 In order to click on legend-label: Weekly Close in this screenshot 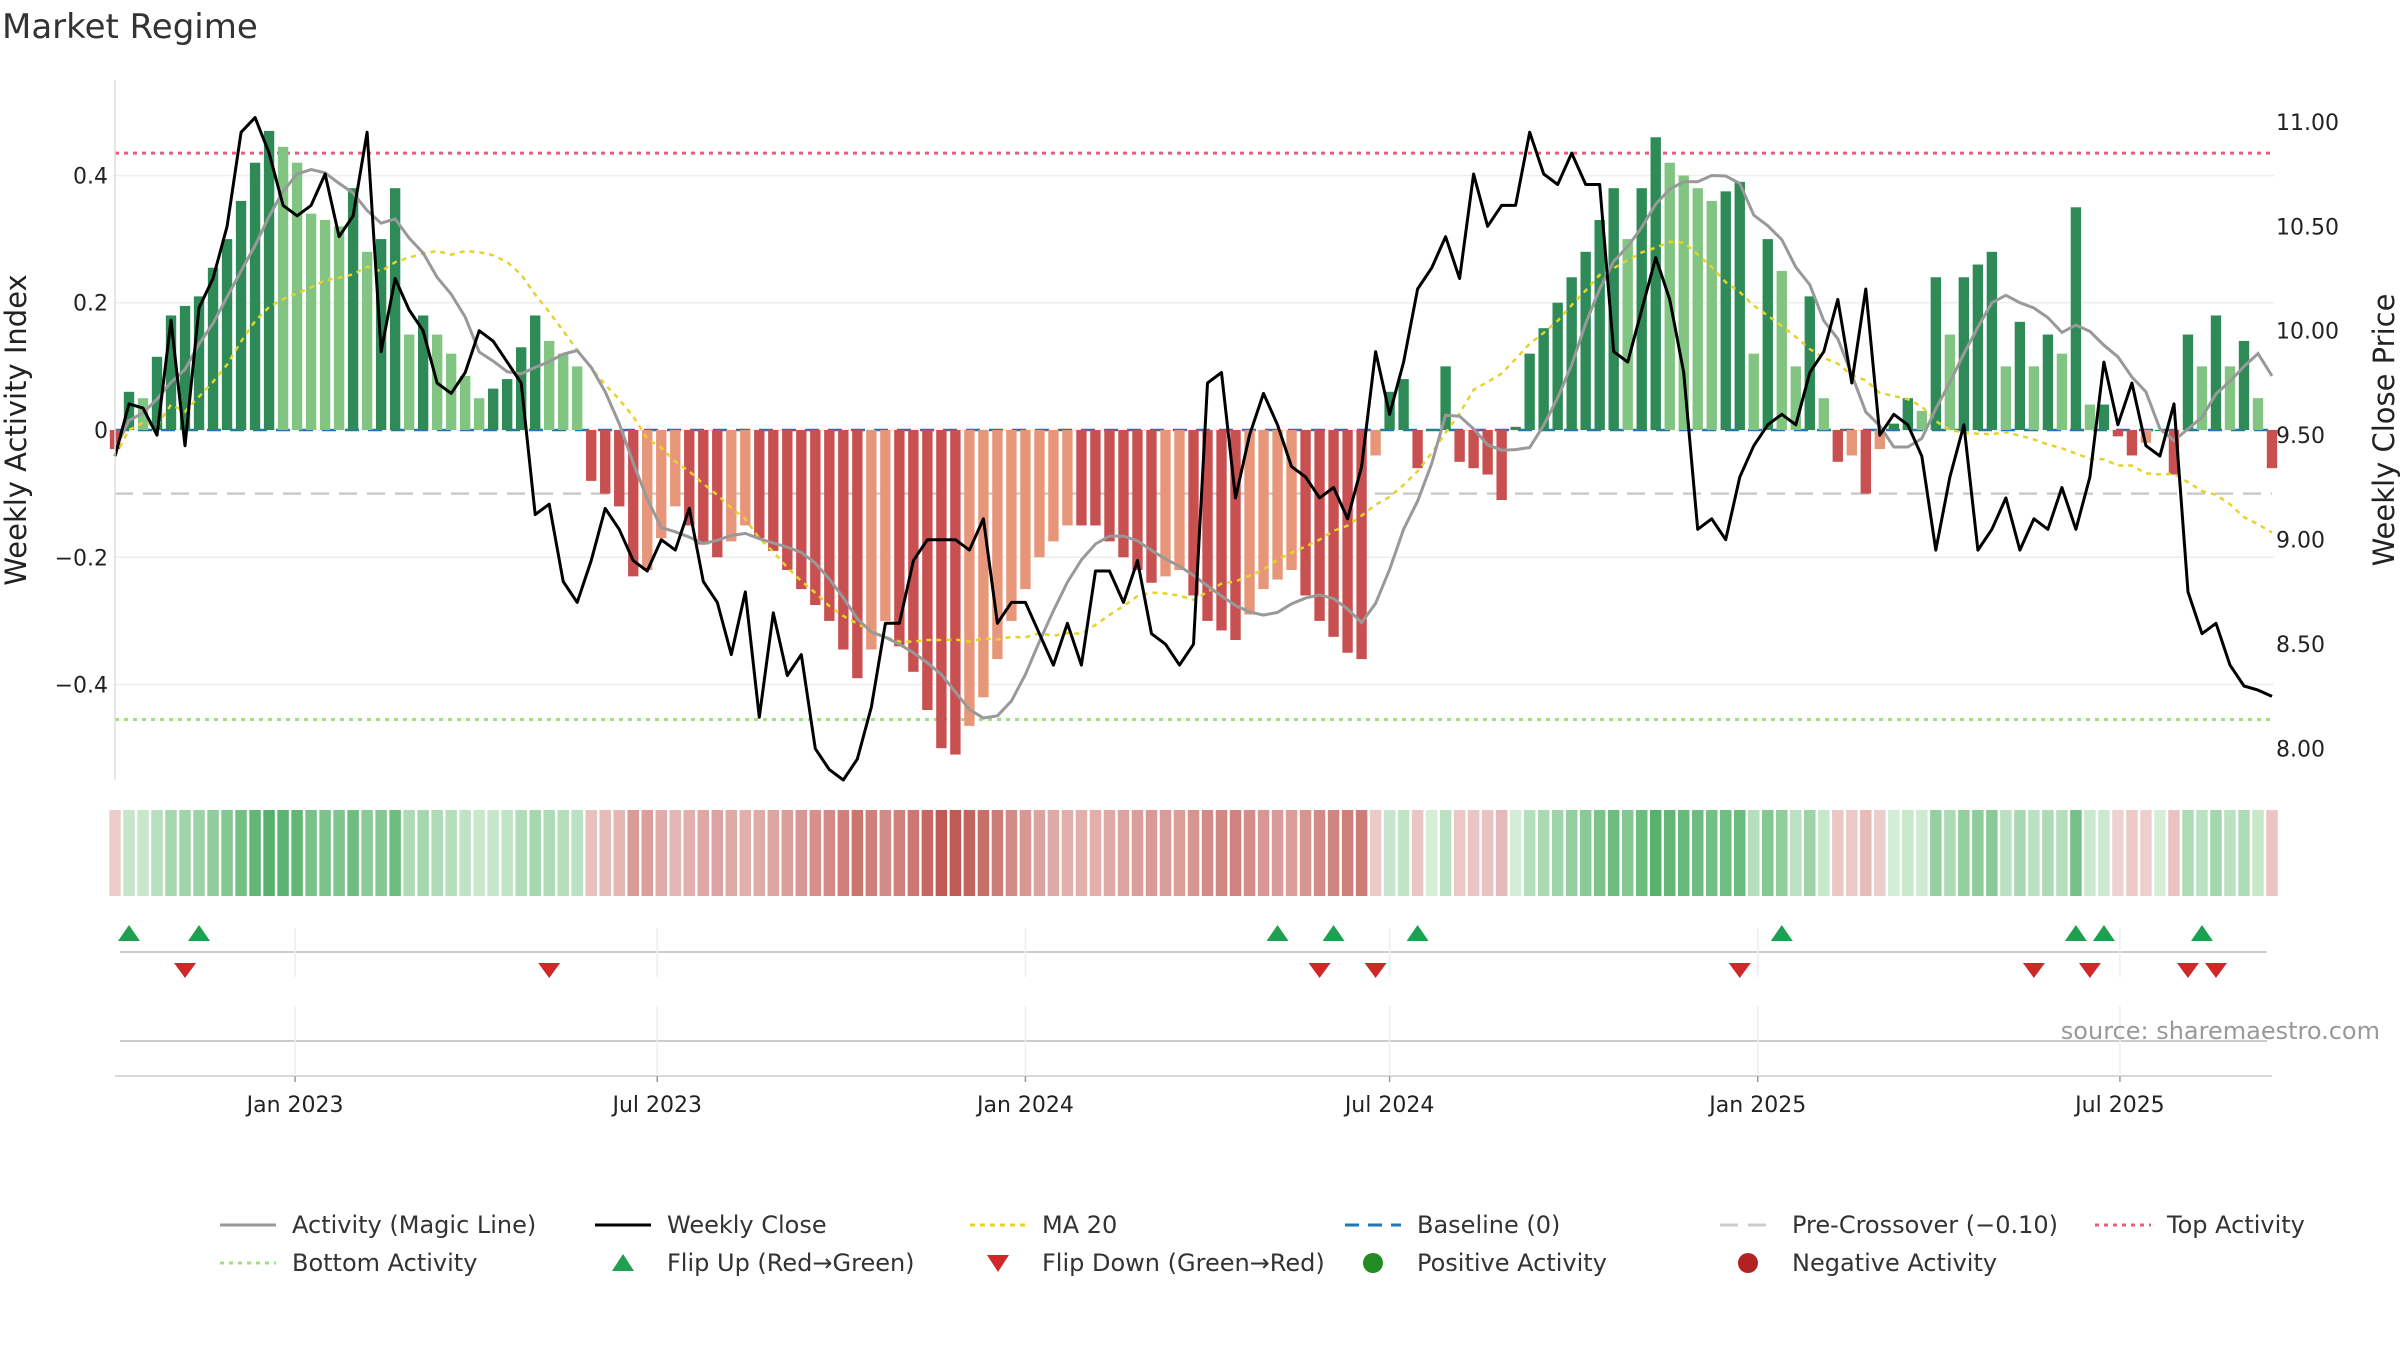, I will do `click(747, 1225)`.